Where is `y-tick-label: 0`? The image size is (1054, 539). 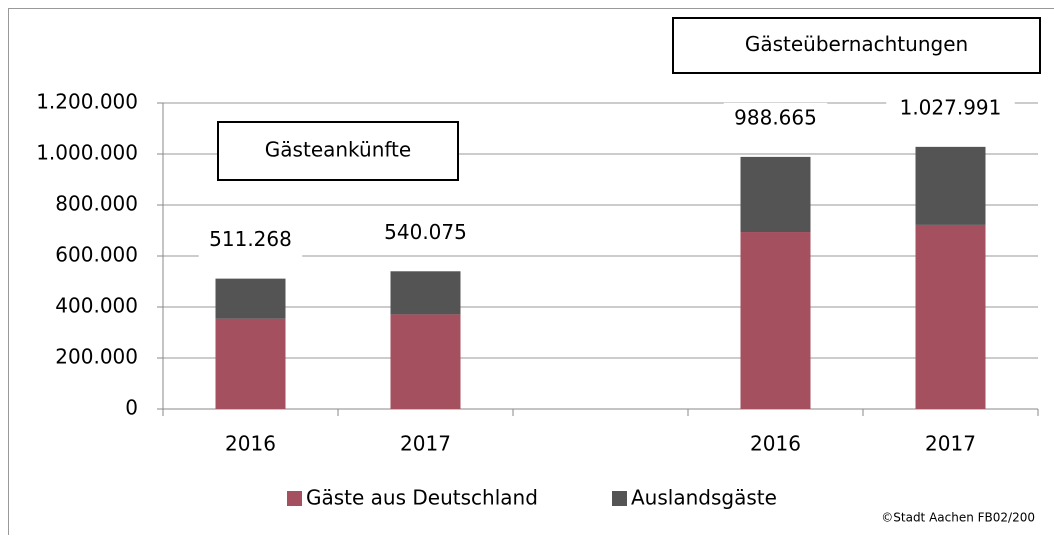
y-tick-label: 0 is located at coordinates (131, 408).